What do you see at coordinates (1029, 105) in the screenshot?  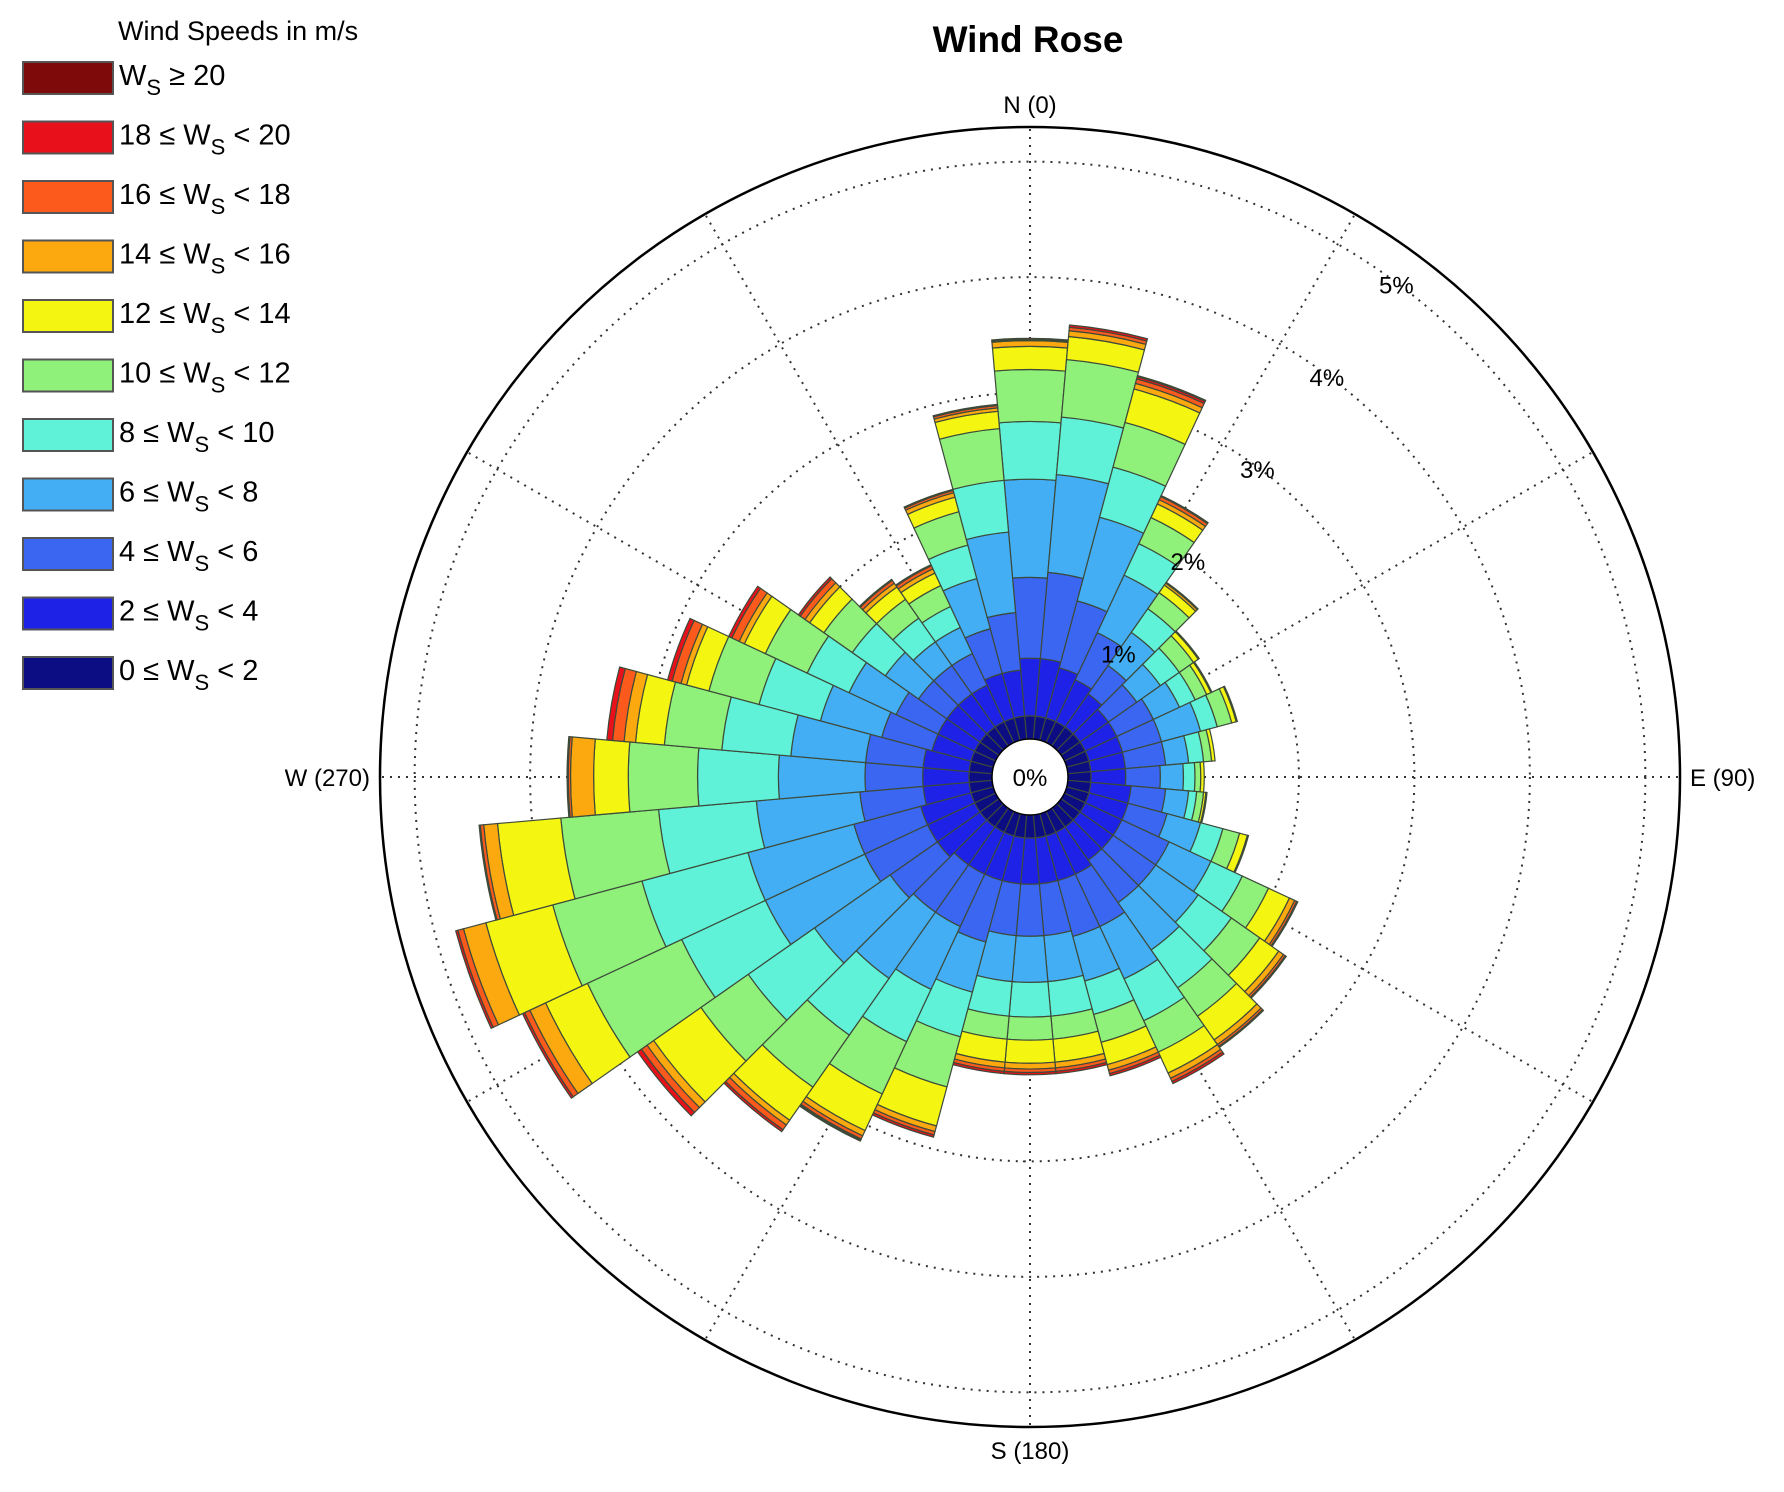 I see `direction-label-0: N (0)` at bounding box center [1029, 105].